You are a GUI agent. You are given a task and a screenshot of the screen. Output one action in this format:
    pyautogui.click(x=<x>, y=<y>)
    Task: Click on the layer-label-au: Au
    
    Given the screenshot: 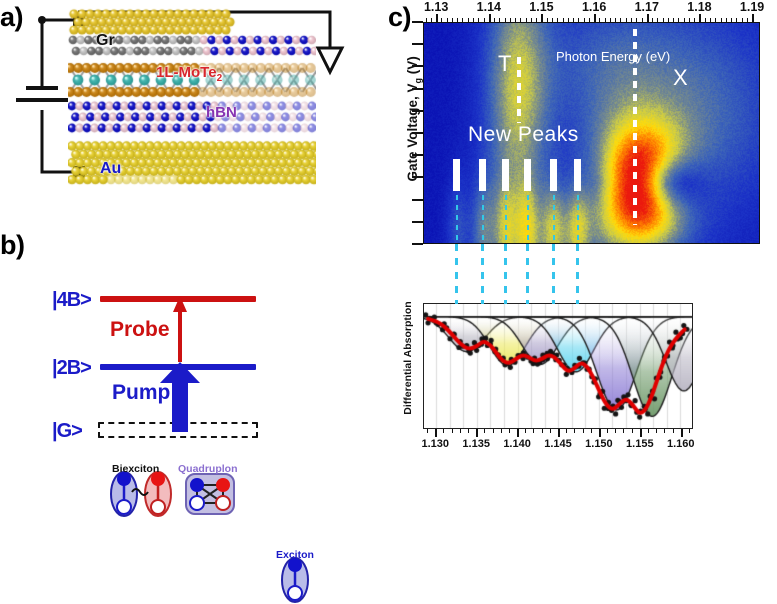 What is the action you would take?
    pyautogui.click(x=111, y=168)
    